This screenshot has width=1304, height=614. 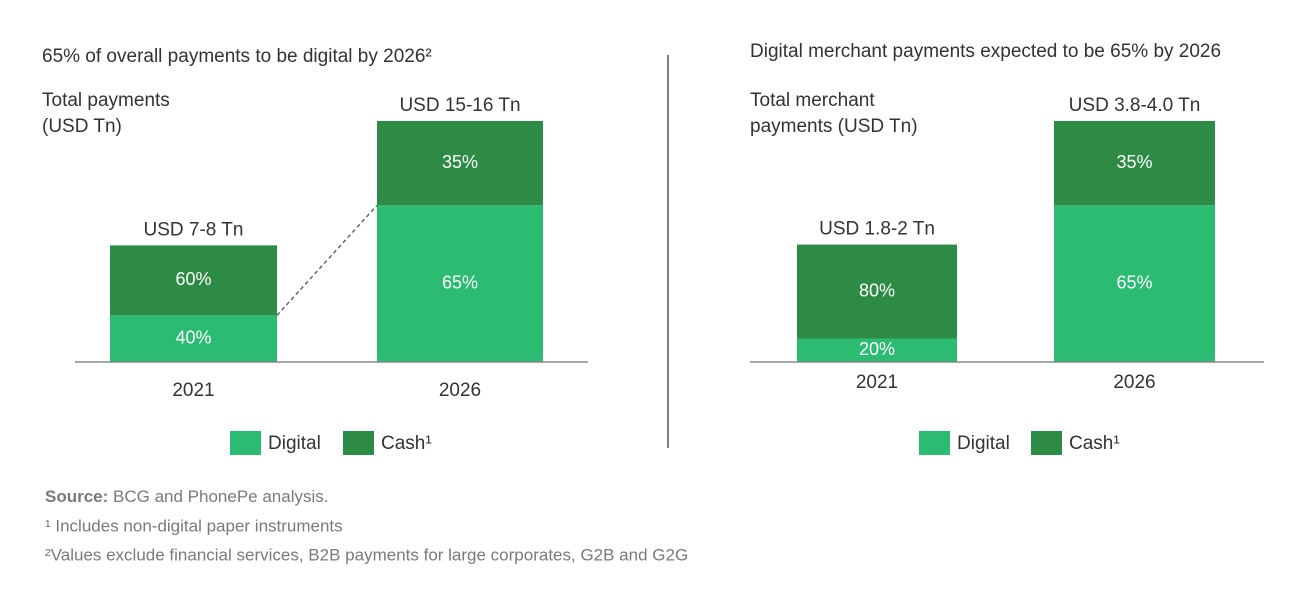 I want to click on data-label: 20%, so click(x=877, y=349).